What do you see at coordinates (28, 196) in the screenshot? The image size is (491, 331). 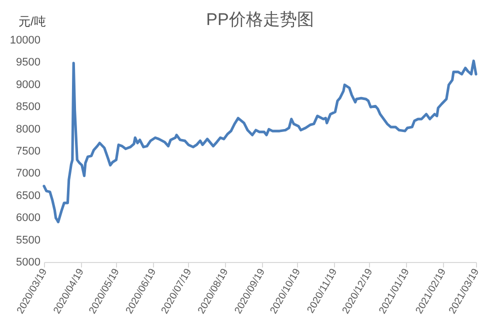 I see `y-tick-label: 6500` at bounding box center [28, 196].